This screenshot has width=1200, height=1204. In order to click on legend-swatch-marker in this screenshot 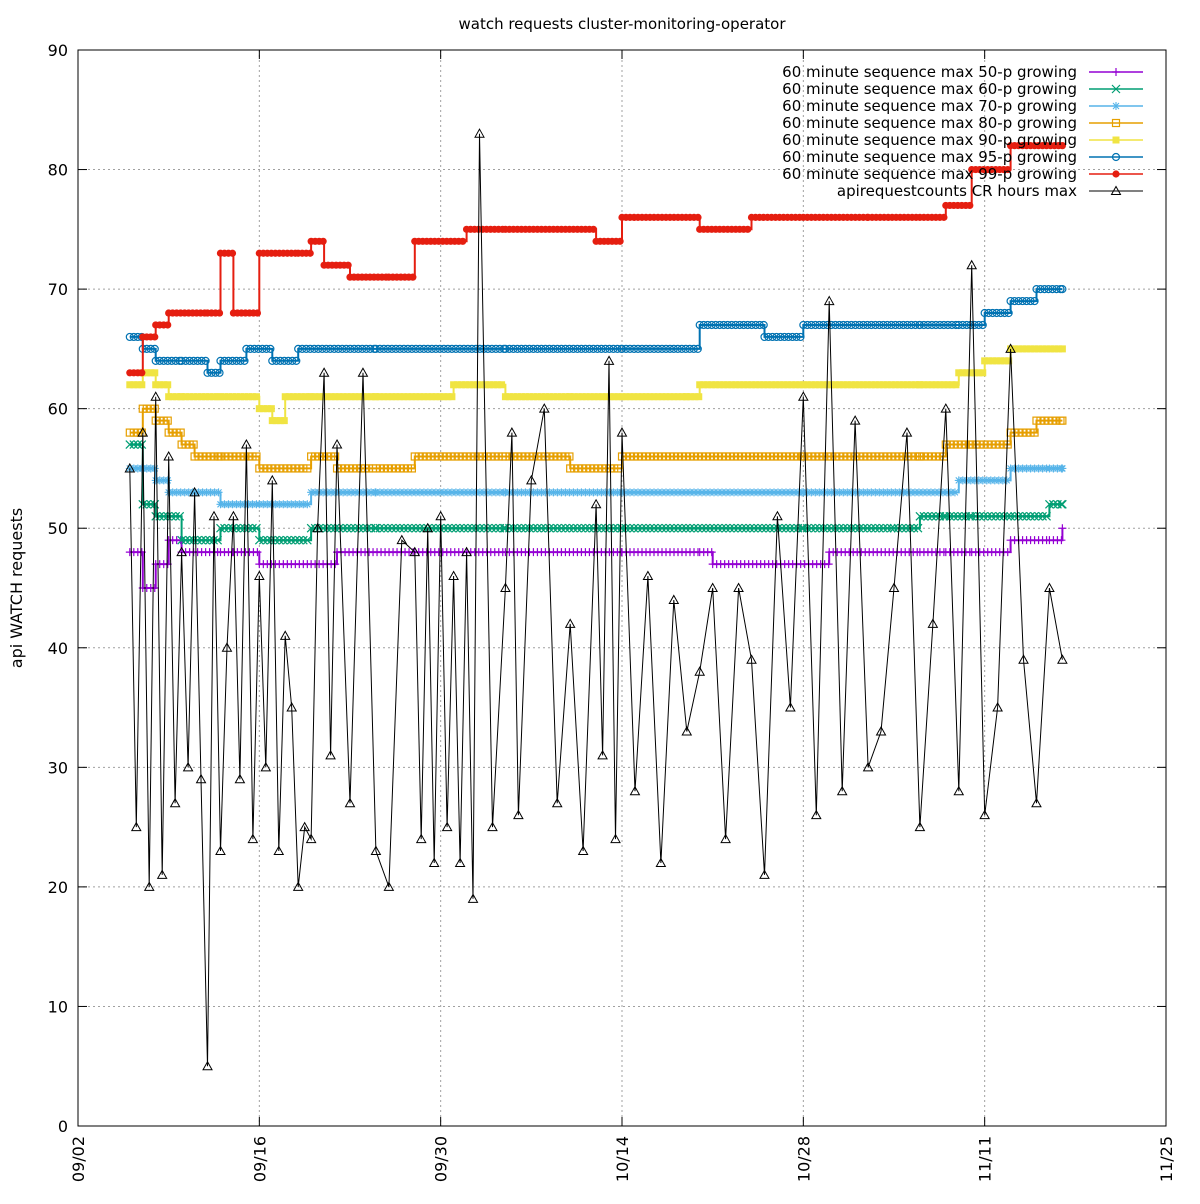, I will do `click(1116, 190)`.